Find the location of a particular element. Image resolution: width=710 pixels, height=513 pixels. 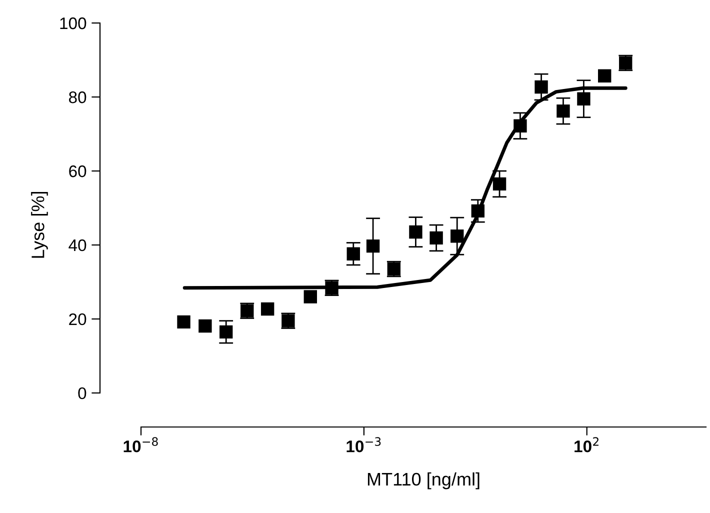

y-tick-label: 40 is located at coordinates (77, 245).